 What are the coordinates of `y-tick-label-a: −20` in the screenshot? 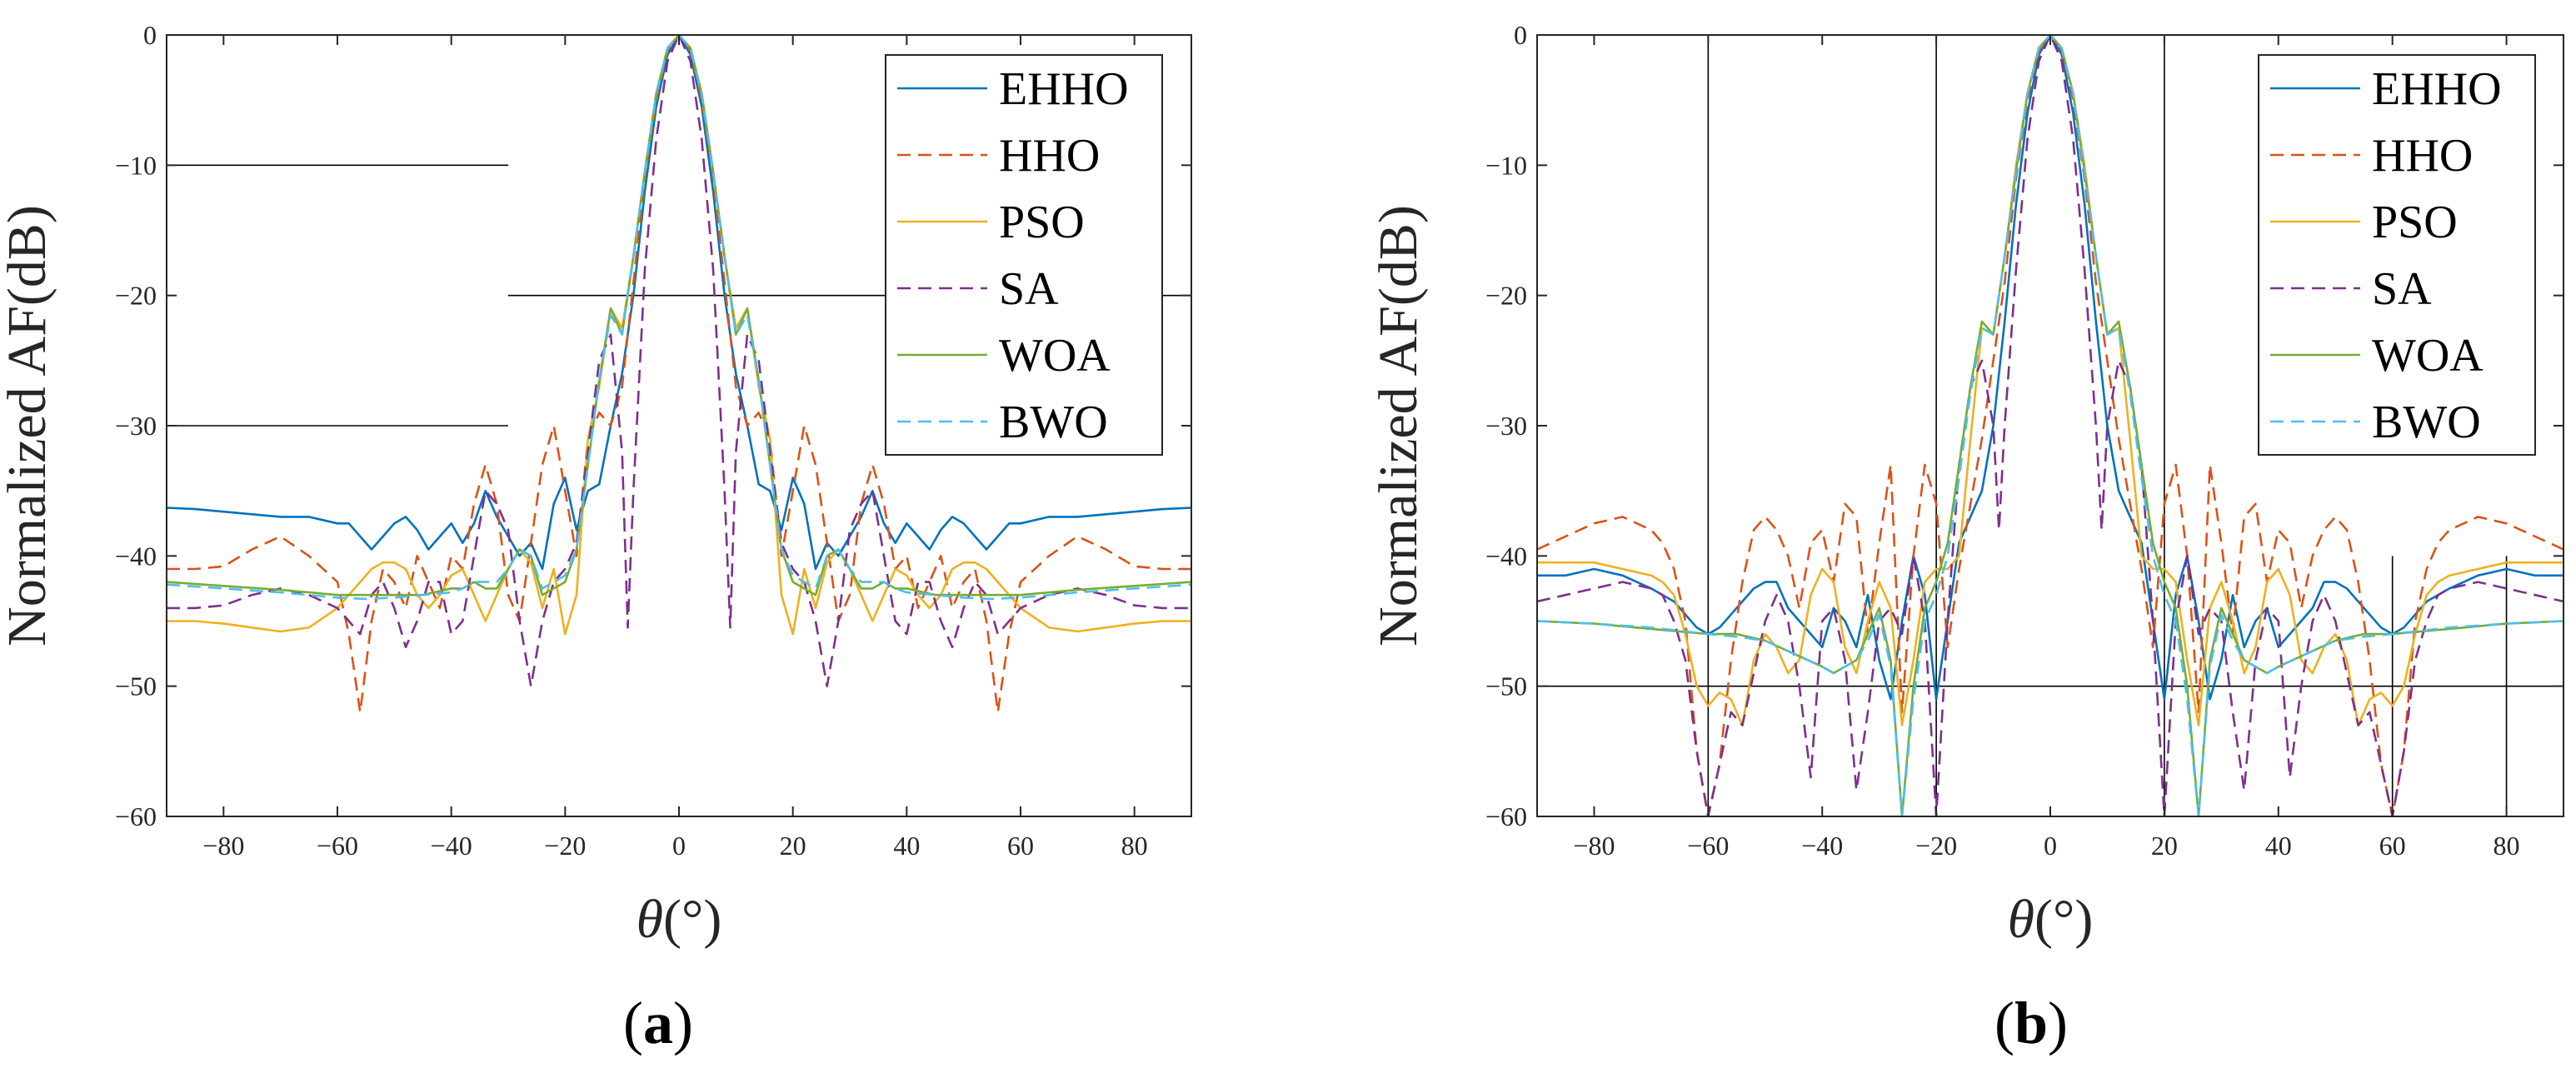 It's located at (136, 296).